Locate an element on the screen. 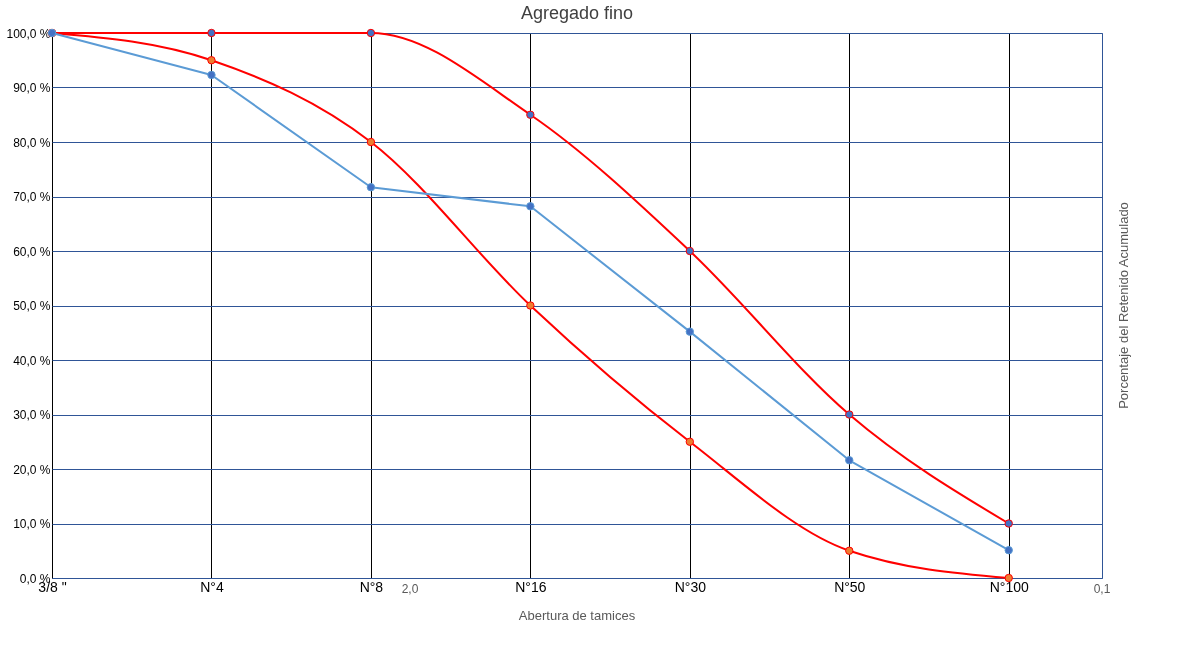  y-tick-label: 40,0 % is located at coordinates (32, 360).